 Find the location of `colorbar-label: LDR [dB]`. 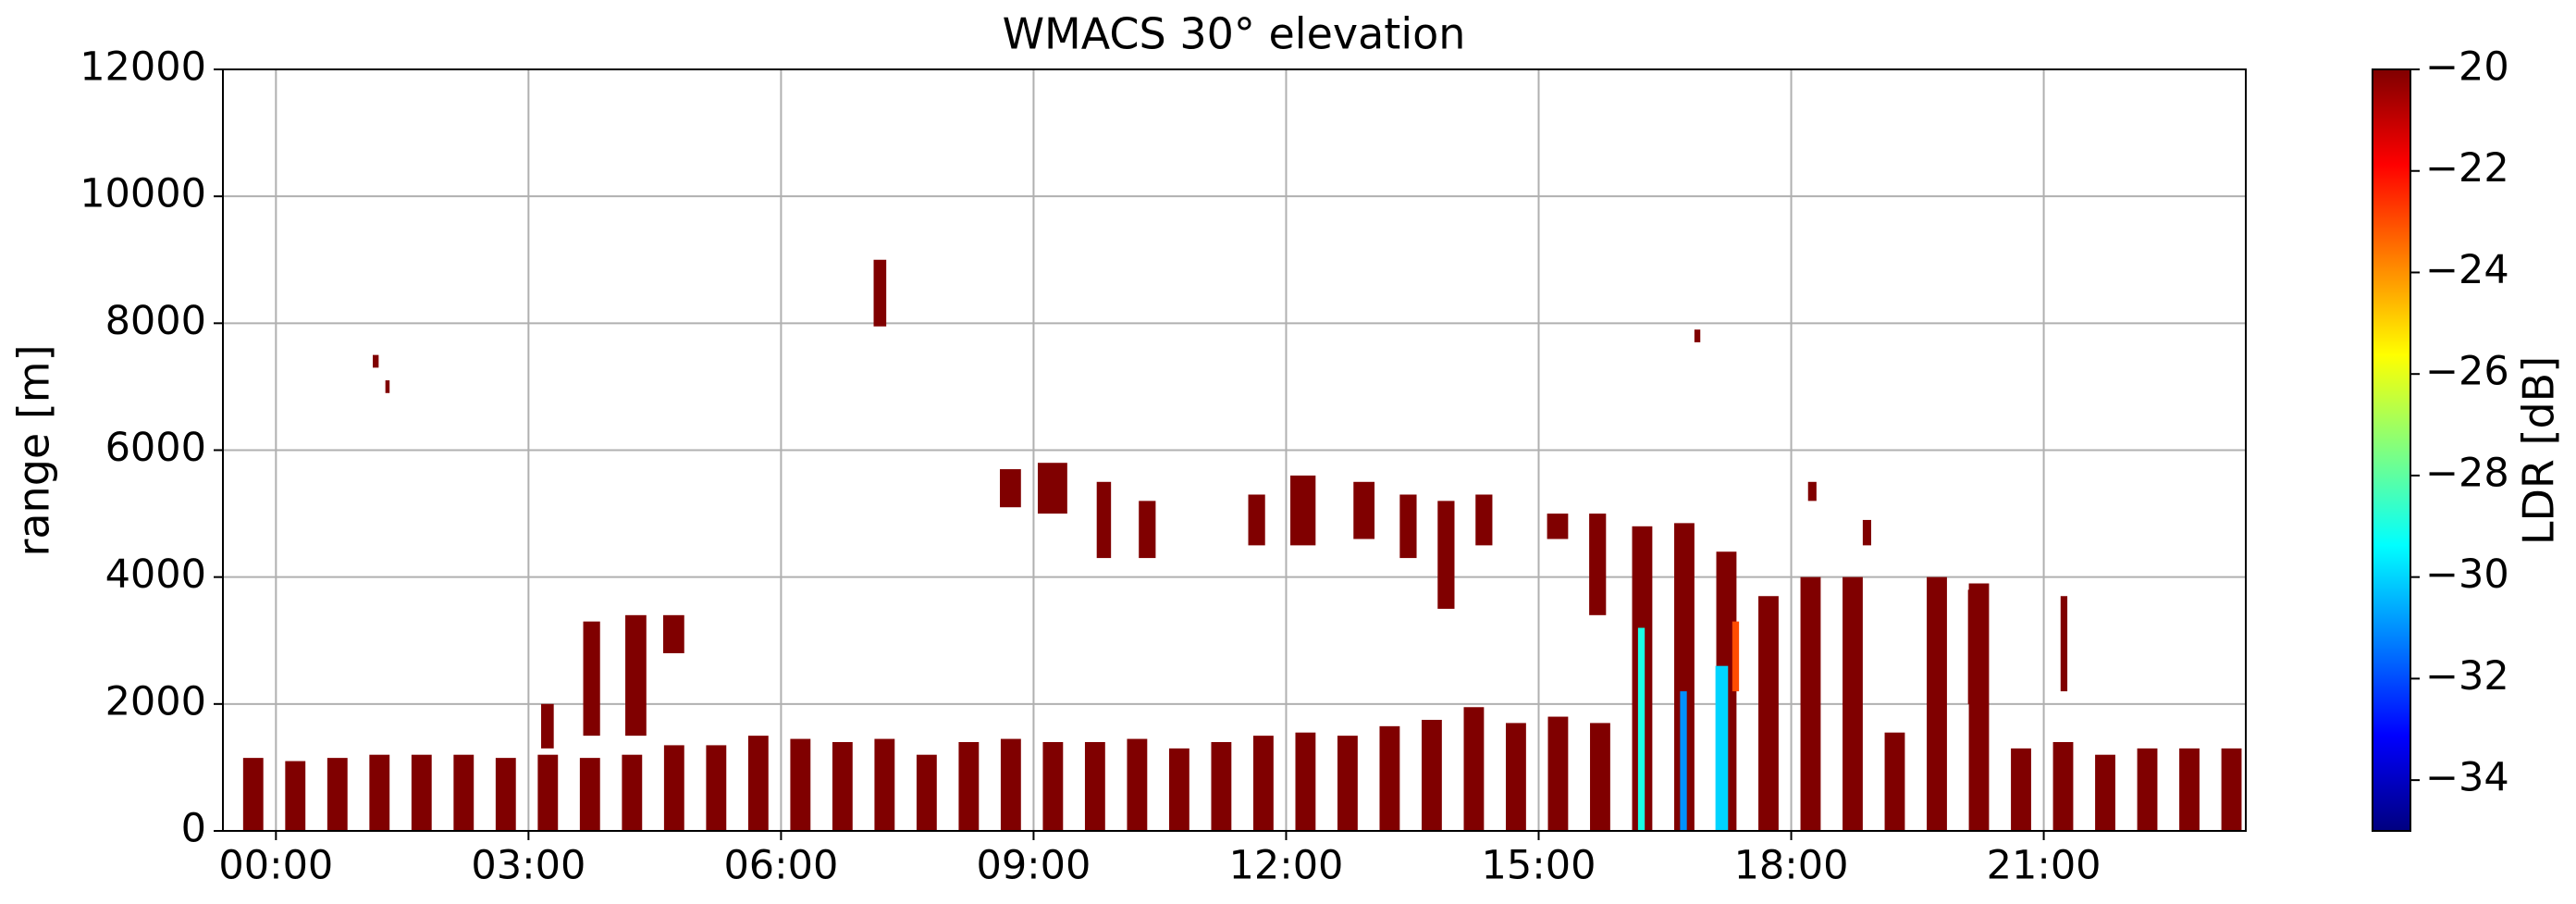

colorbar-label: LDR [dB] is located at coordinates (2539, 450).